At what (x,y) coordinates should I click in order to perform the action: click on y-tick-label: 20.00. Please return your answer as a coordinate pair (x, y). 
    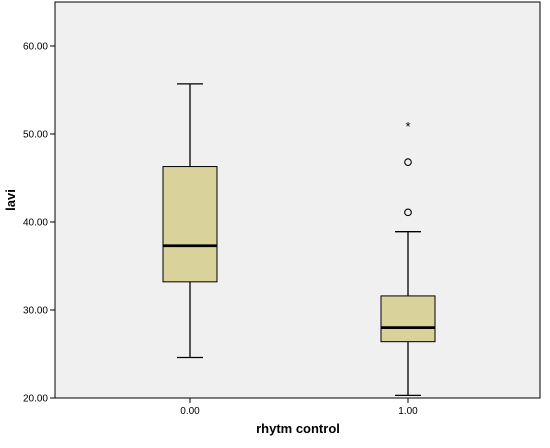
    Looking at the image, I should click on (35, 399).